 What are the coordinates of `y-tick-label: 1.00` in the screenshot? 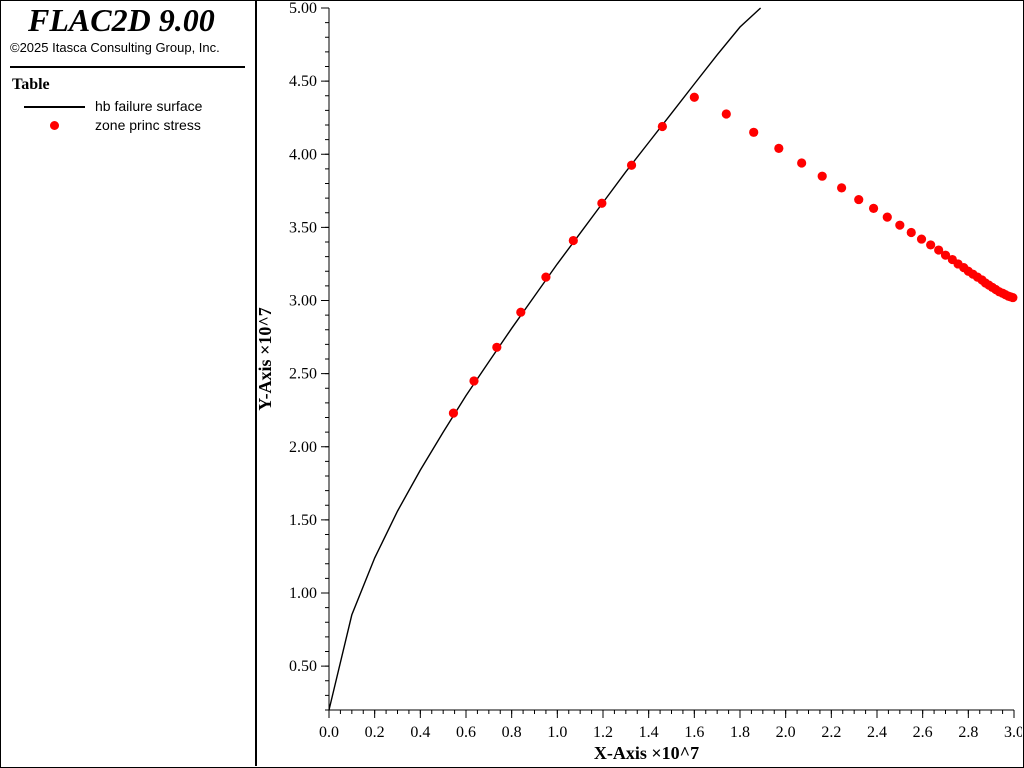 It's located at (303, 593).